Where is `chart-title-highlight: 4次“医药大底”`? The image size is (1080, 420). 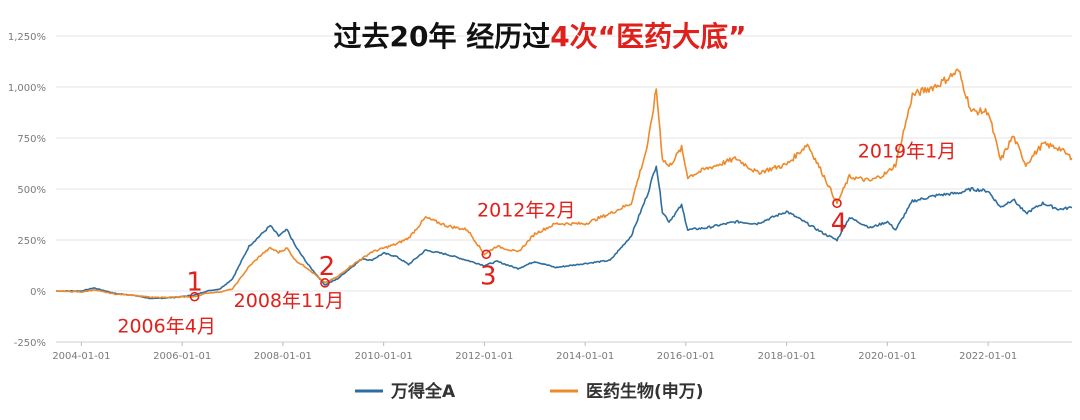 chart-title-highlight: 4次“医药大底” is located at coordinates (648, 36).